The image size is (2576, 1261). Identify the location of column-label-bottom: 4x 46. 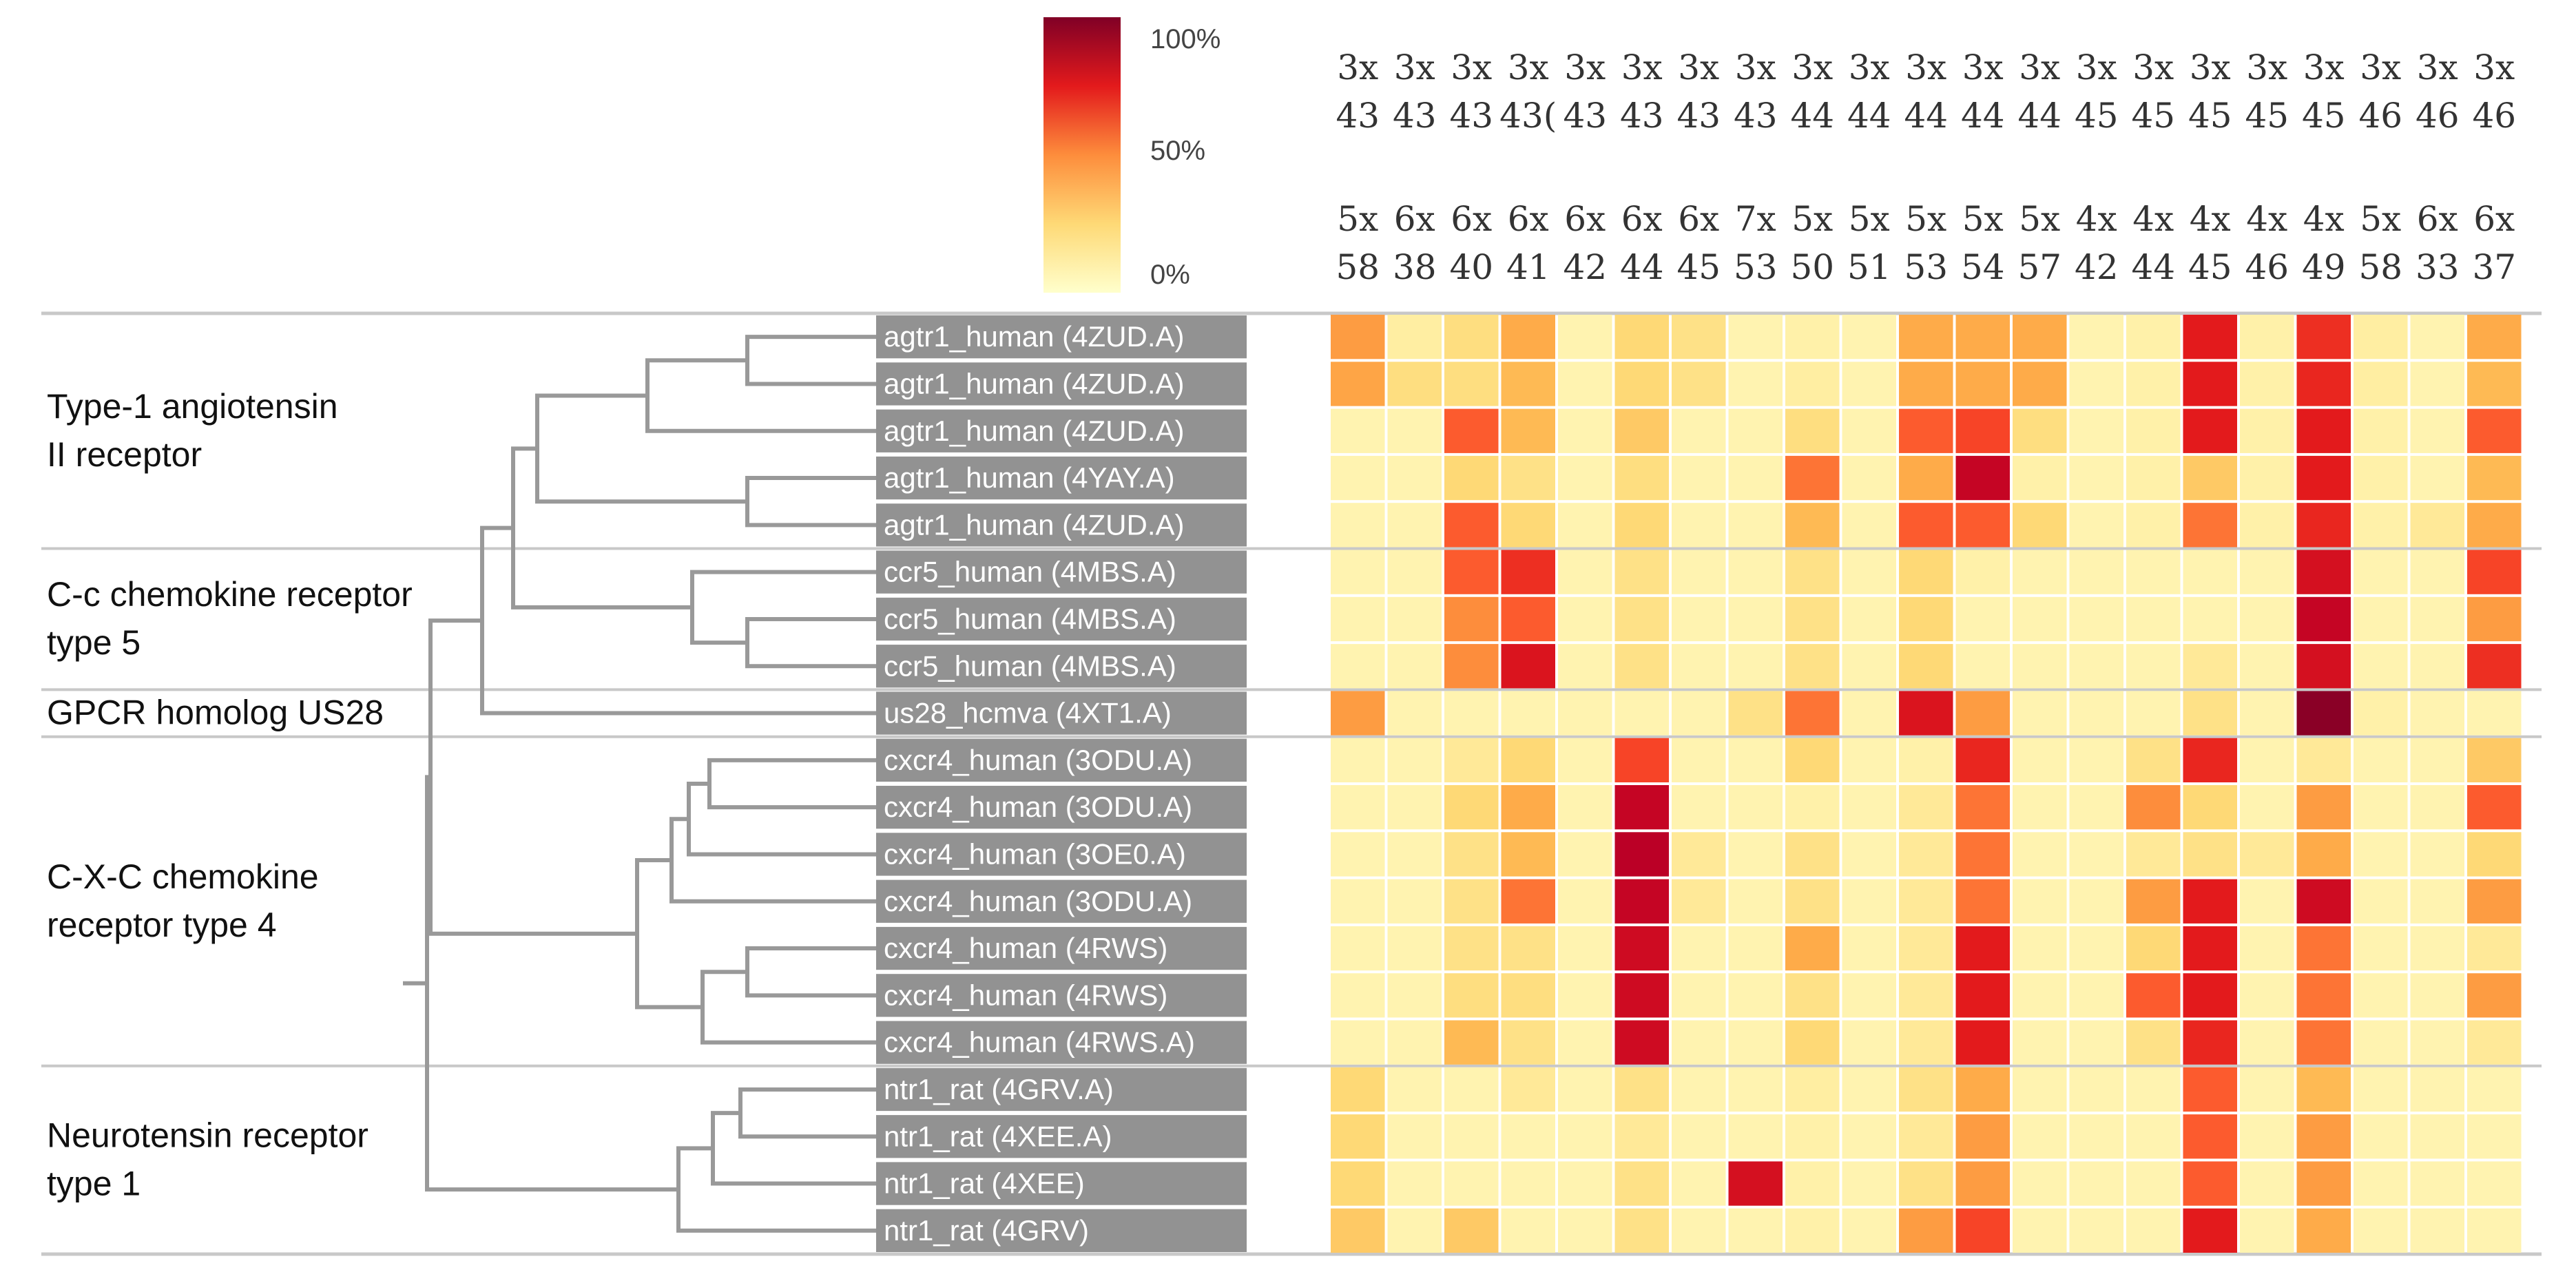
(2267, 243).